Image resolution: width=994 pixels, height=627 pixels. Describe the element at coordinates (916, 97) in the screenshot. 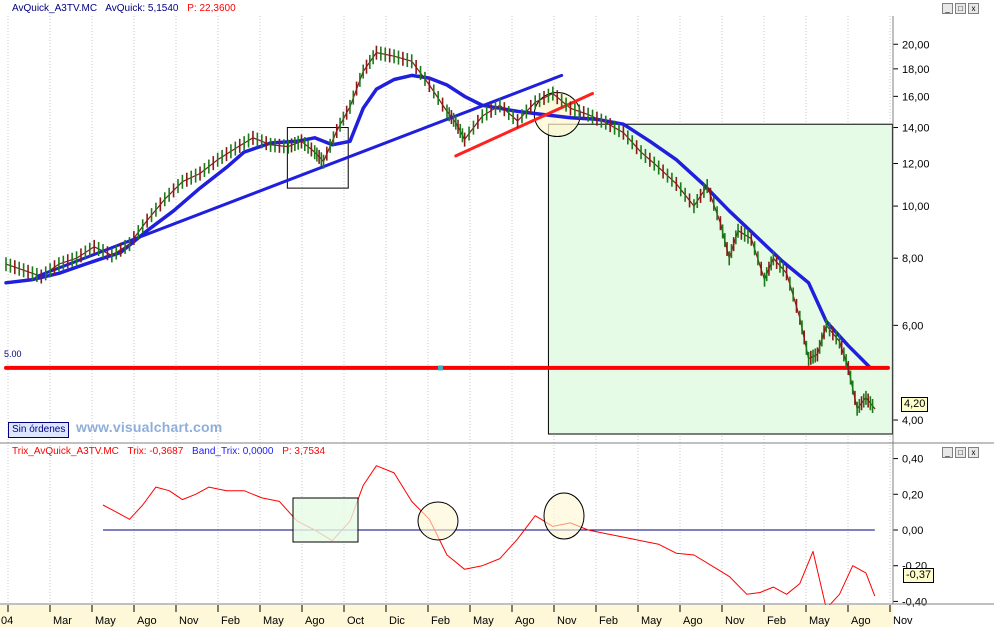

I see `price-tick-label: 16,00` at that location.